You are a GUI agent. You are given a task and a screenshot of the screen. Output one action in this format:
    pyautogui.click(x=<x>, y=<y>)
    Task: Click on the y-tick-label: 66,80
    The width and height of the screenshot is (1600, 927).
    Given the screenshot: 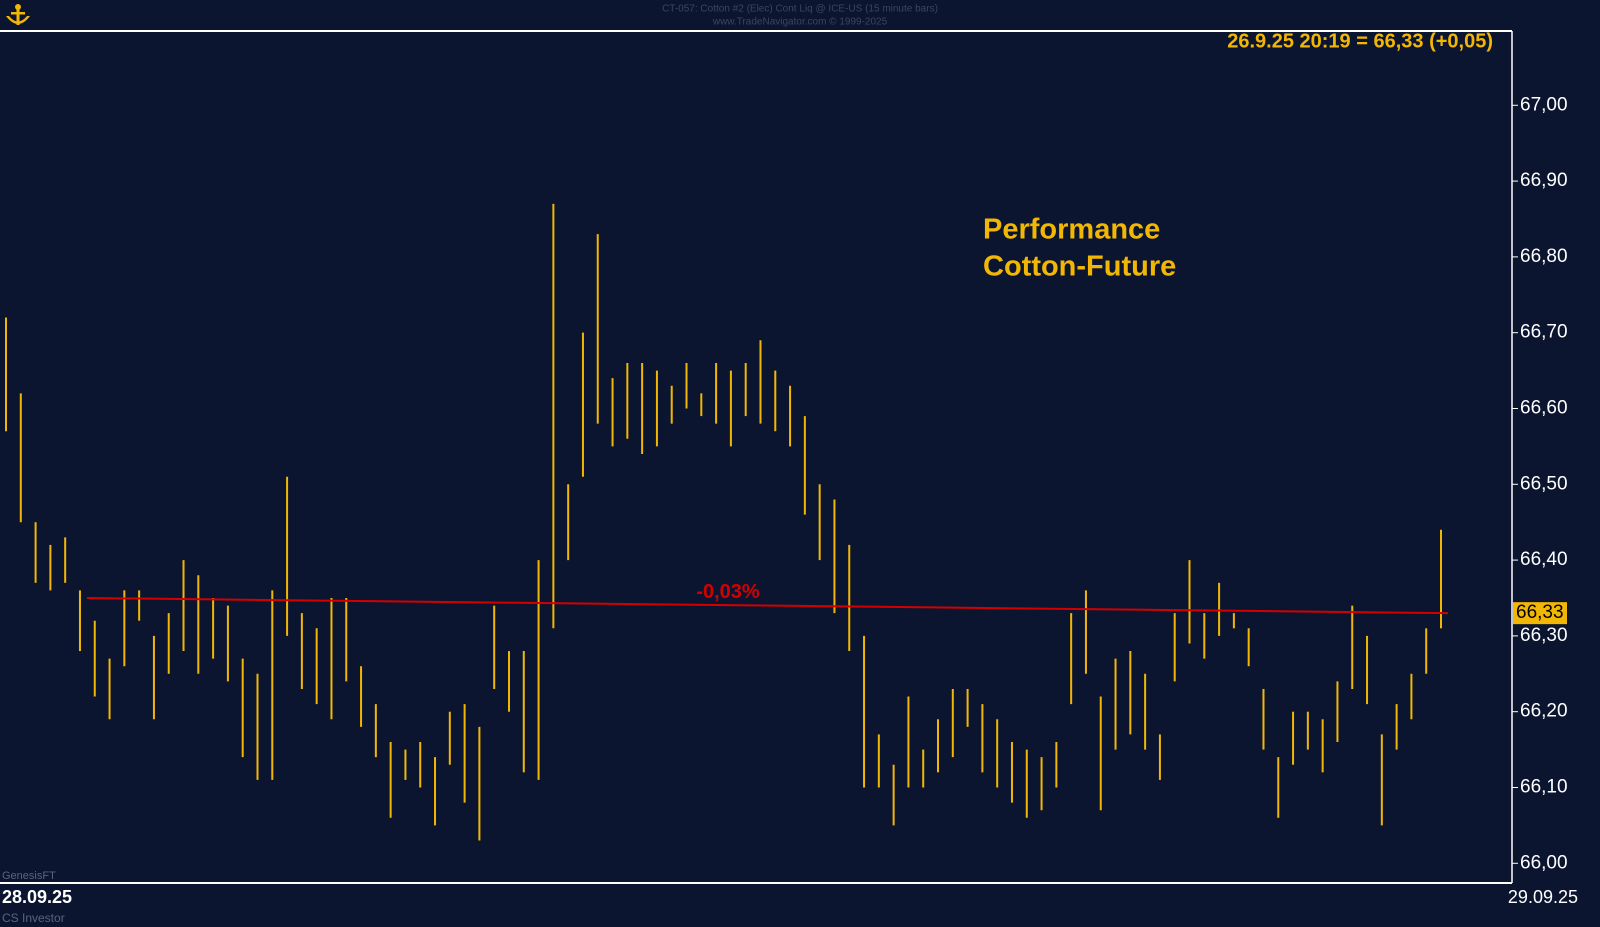 What is the action you would take?
    pyautogui.click(x=1544, y=256)
    